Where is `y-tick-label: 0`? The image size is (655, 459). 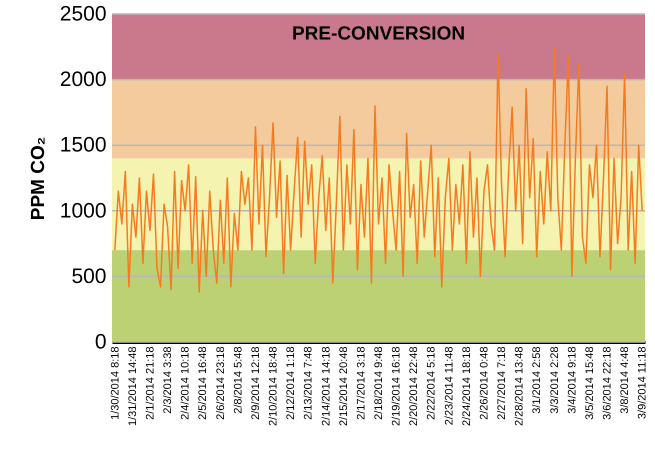
y-tick-label: 0 is located at coordinates (100, 342).